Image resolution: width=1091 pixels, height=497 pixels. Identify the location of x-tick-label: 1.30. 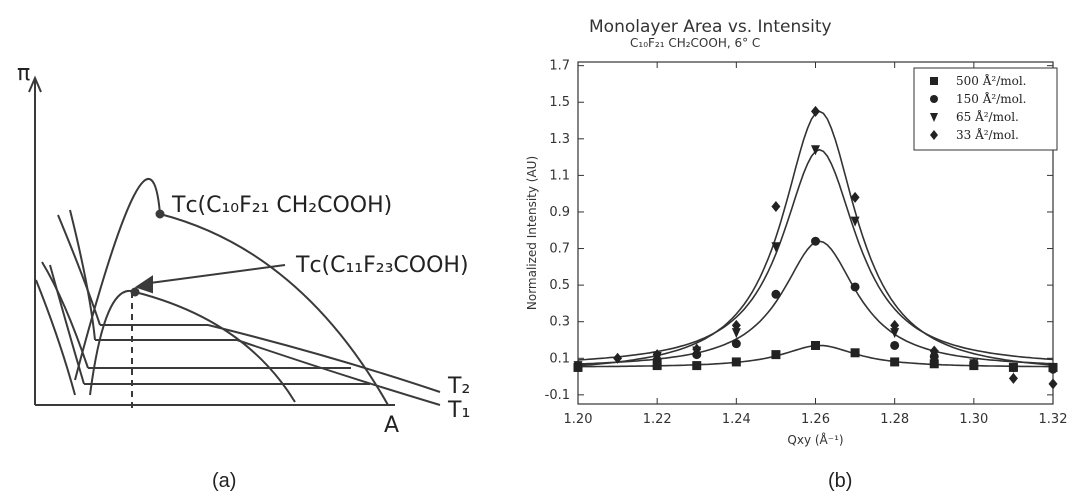
(973, 419).